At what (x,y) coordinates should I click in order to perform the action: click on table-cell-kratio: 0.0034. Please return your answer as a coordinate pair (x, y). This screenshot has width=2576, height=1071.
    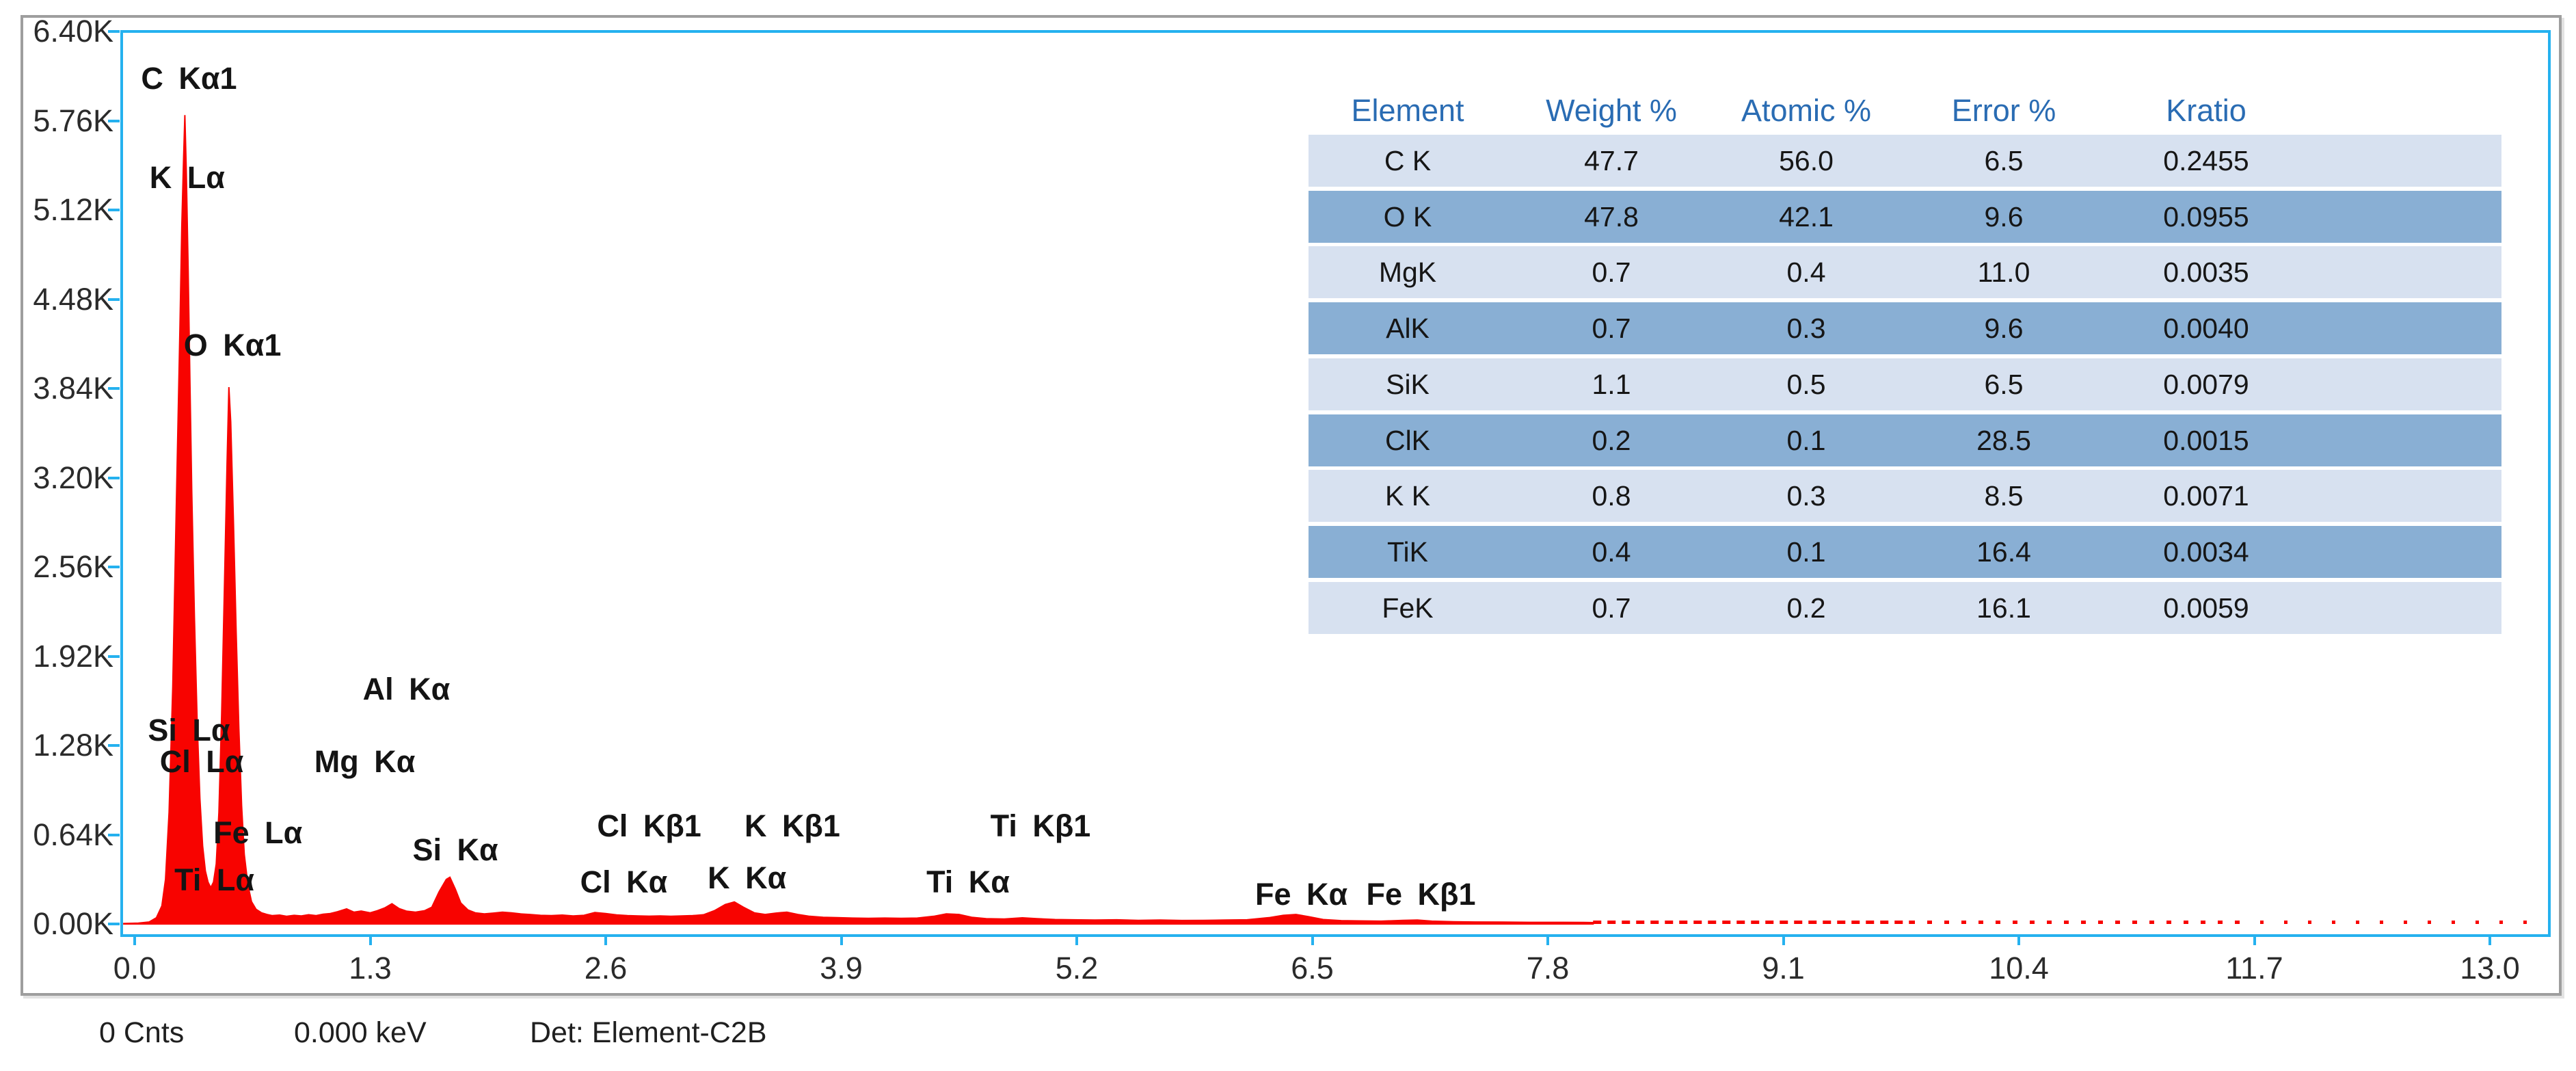
    Looking at the image, I should click on (2206, 552).